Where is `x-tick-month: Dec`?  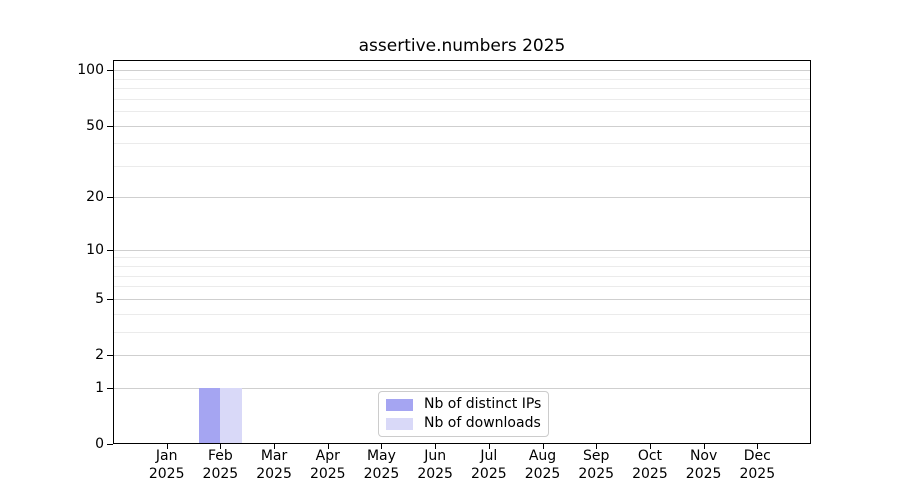 x-tick-month: Dec is located at coordinates (757, 456).